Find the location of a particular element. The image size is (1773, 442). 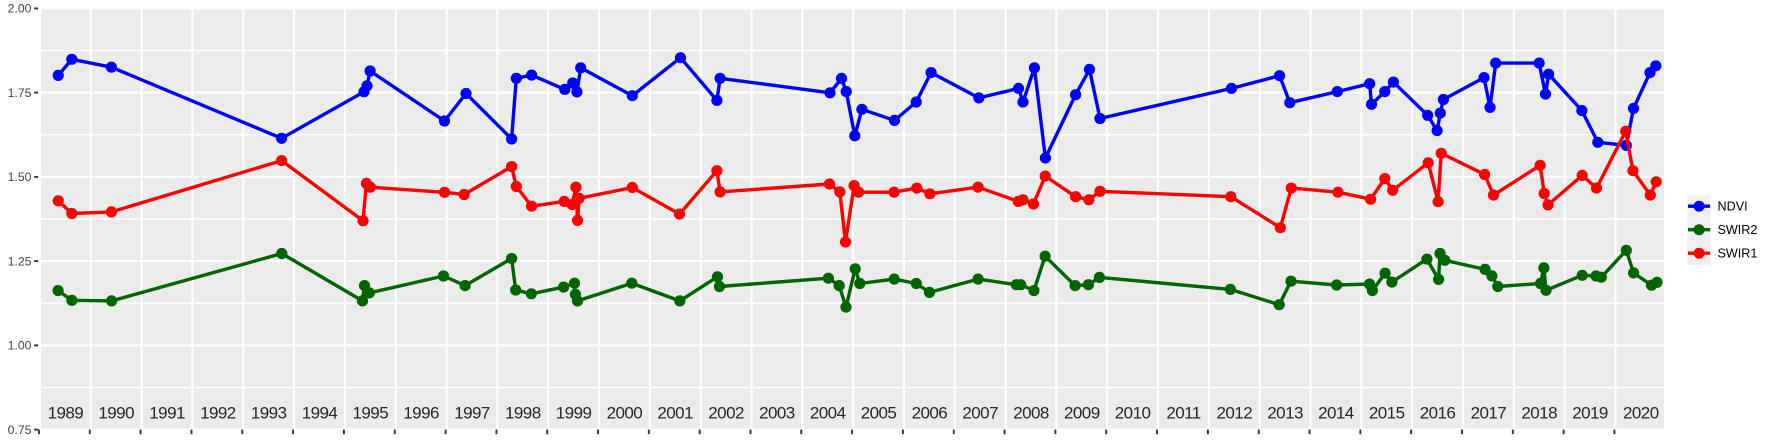

svg-text: 2013 is located at coordinates (1285, 412).